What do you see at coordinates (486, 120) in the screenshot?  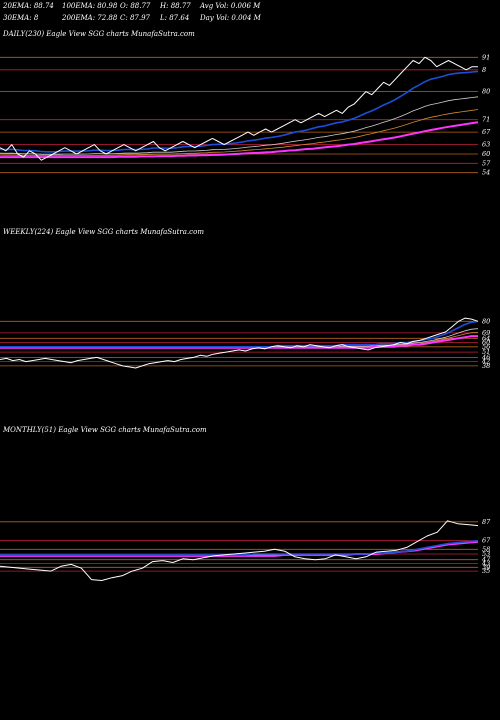 I see `daily-tick-label: 71` at bounding box center [486, 120].